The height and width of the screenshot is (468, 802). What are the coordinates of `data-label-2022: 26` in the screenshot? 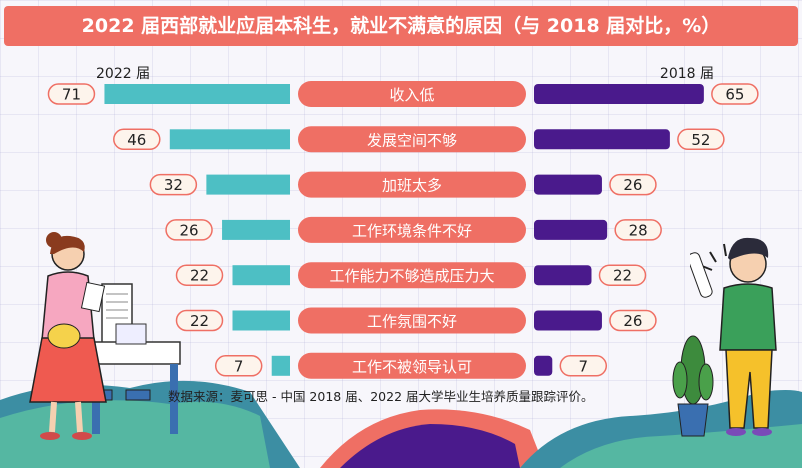 It's located at (189, 230).